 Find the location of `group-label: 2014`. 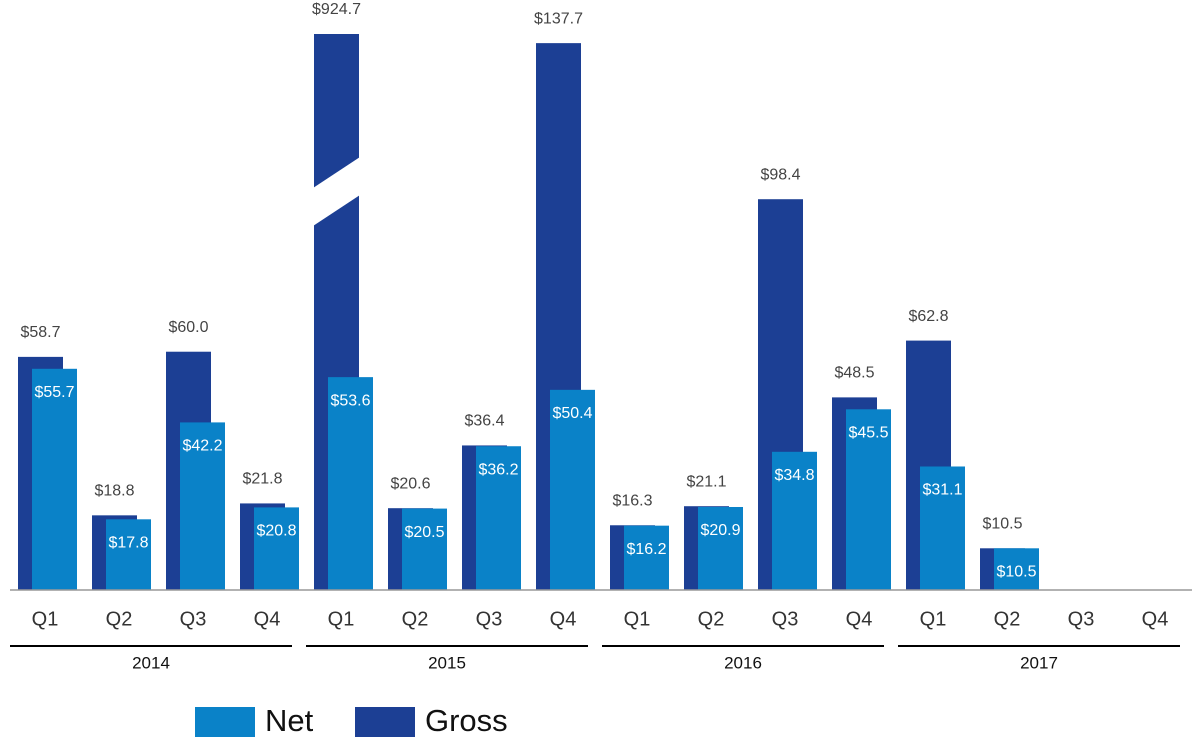

group-label: 2014 is located at coordinates (151, 662).